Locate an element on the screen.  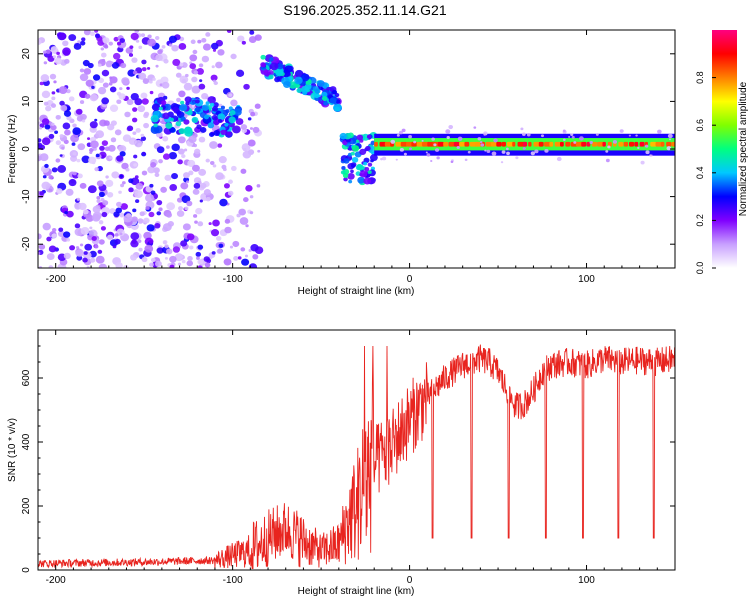
snr-x-tick-label: 0 is located at coordinates (410, 580).